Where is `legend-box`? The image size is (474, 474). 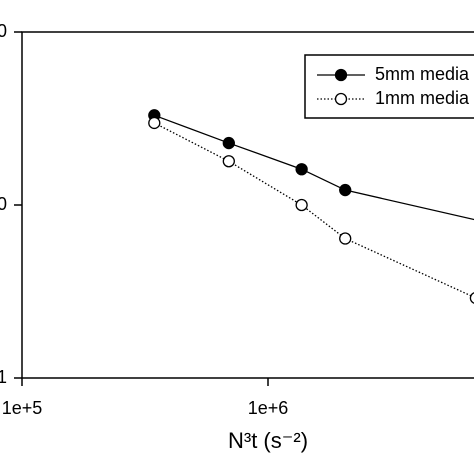 legend-box is located at coordinates (389, 86).